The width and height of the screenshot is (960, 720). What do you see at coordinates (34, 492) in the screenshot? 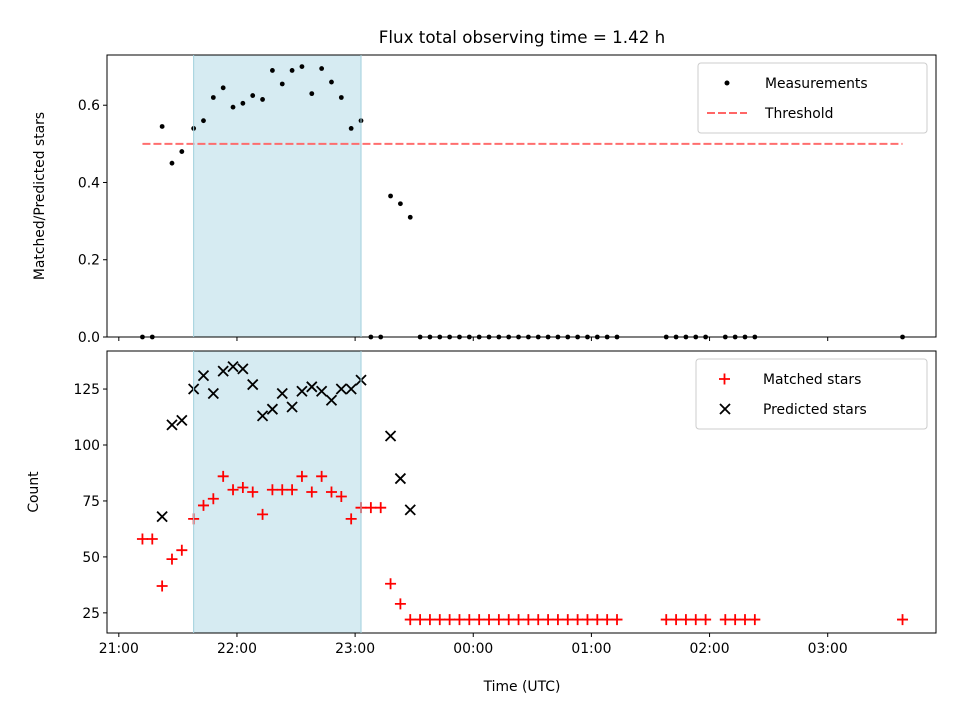
I see `bottom-y-axis-label: Count` at bounding box center [34, 492].